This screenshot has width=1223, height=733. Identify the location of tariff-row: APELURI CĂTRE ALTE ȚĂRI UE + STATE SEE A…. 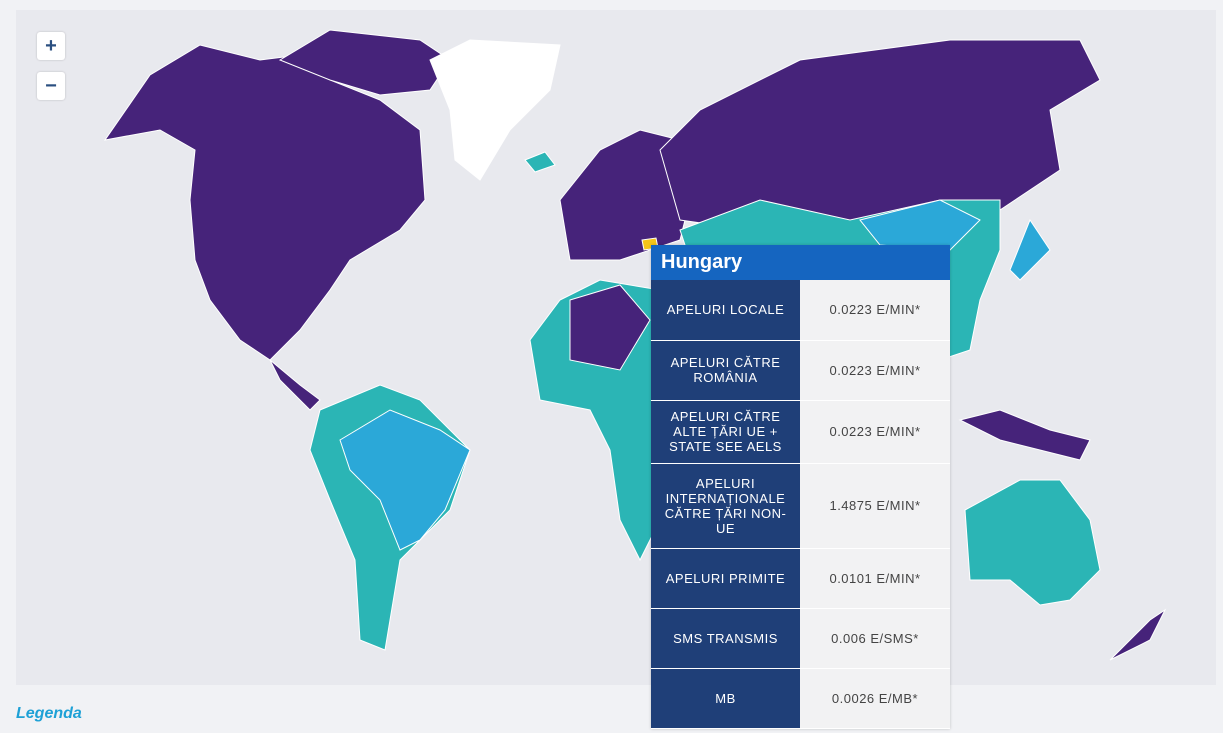
(800, 432).